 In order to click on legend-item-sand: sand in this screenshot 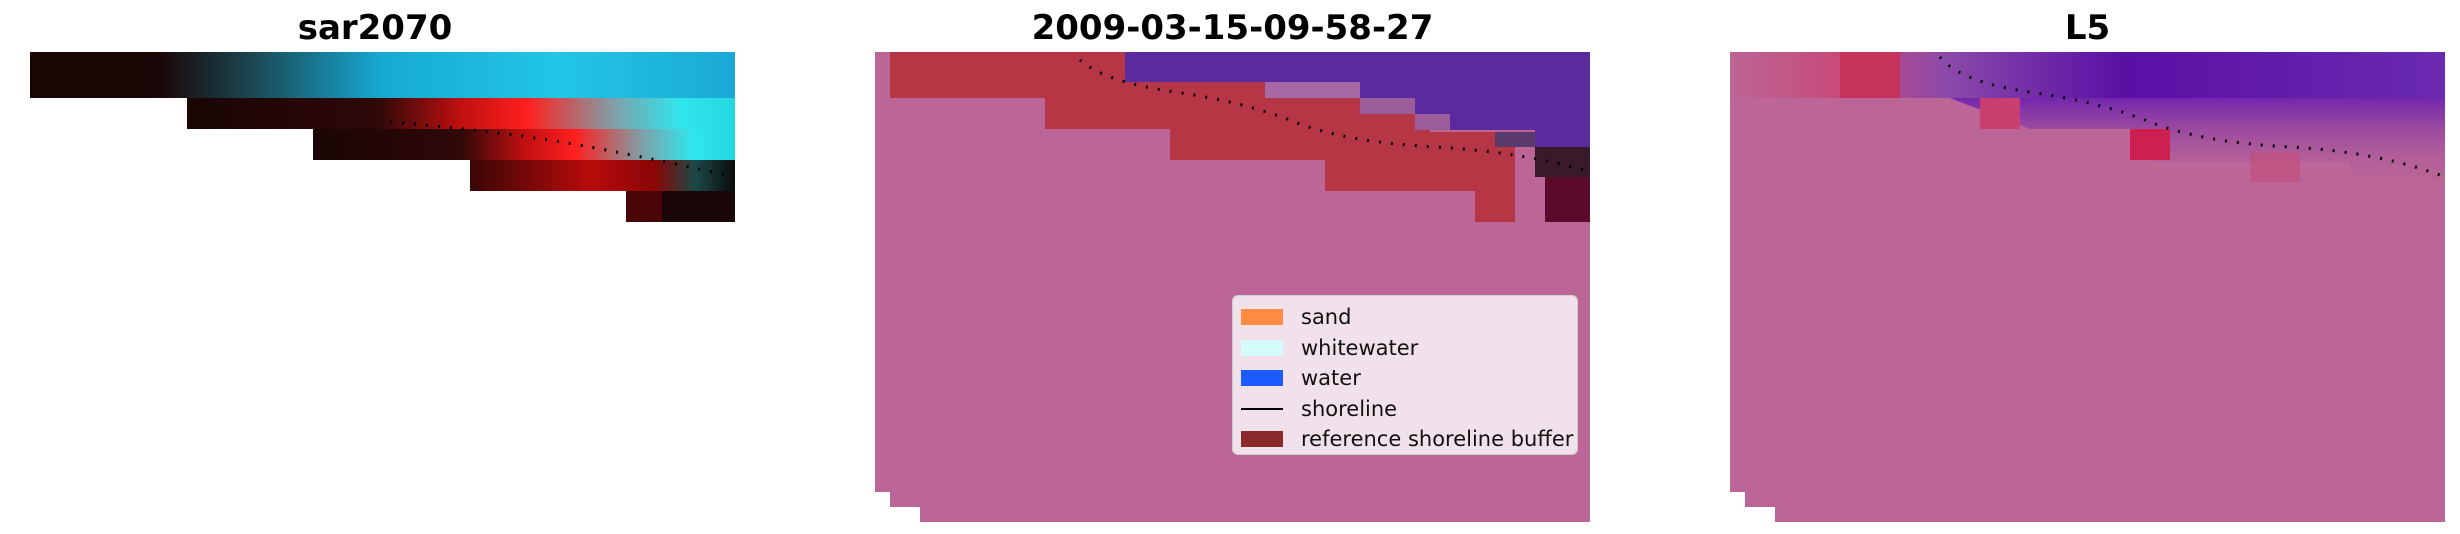, I will do `click(1405, 317)`.